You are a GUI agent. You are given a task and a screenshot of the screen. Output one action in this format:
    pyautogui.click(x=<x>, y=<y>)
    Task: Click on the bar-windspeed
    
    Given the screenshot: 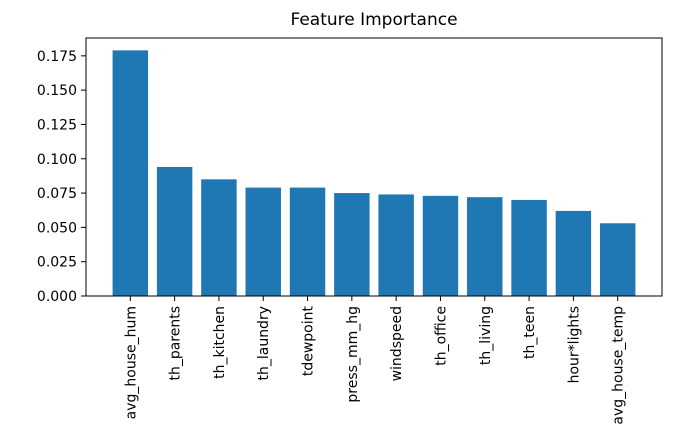 What is the action you would take?
    pyautogui.click(x=396, y=245)
    